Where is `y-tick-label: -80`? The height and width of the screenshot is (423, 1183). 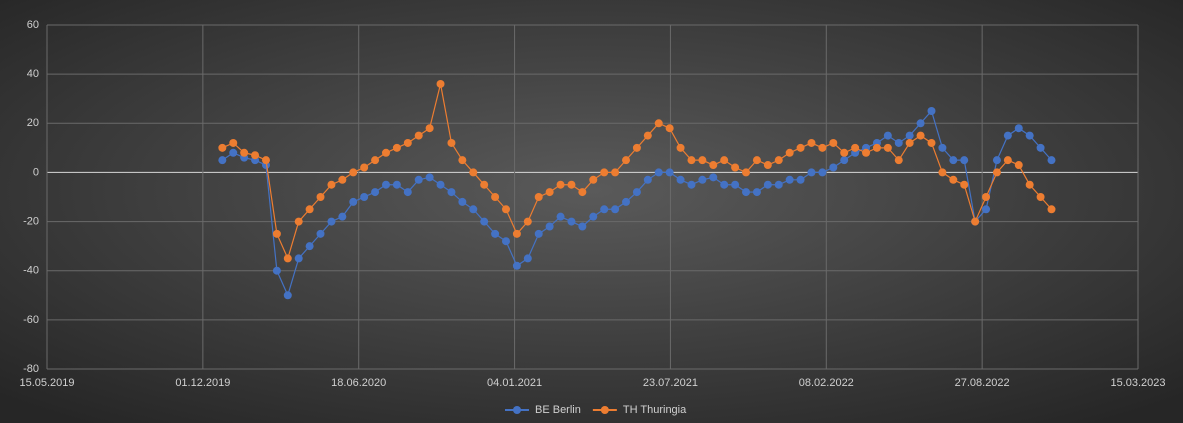
y-tick-label: -80 is located at coordinates (31, 369).